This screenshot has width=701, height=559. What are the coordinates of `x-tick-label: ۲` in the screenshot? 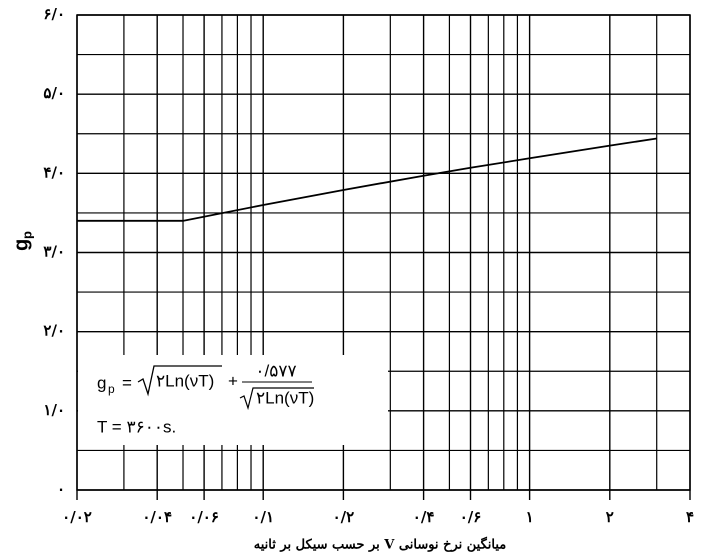 It's located at (610, 517).